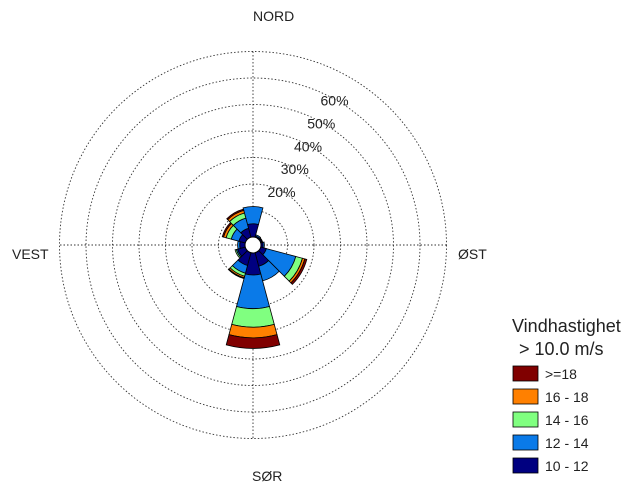 This screenshot has width=641, height=487. What do you see at coordinates (567, 443) in the screenshot?
I see `legend-label: 12 - 14` at bounding box center [567, 443].